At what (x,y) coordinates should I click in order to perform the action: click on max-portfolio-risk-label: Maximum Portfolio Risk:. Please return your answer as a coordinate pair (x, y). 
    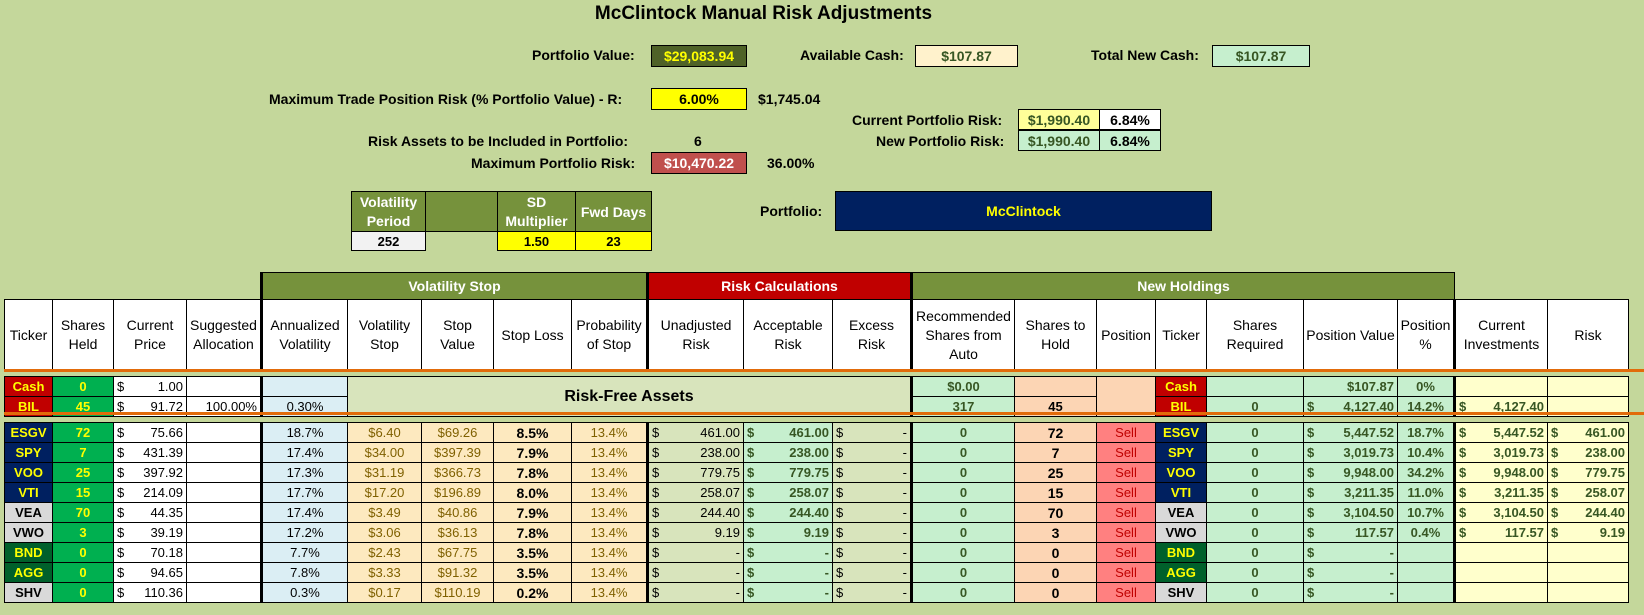
    Looking at the image, I should click on (553, 163).